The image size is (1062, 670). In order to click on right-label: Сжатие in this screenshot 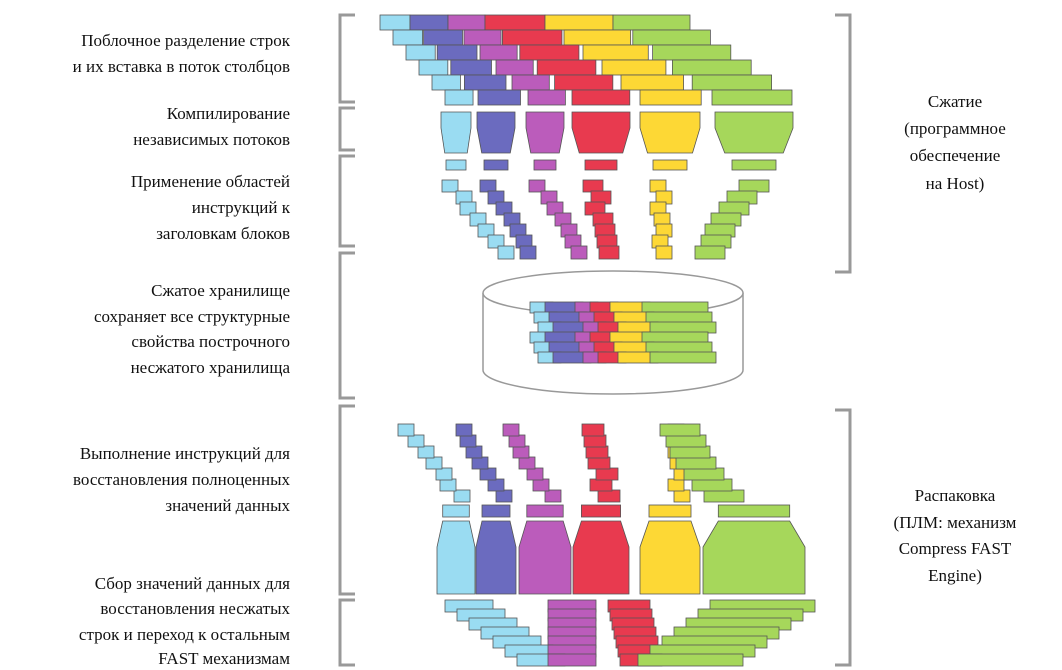, I will do `click(955, 101)`.